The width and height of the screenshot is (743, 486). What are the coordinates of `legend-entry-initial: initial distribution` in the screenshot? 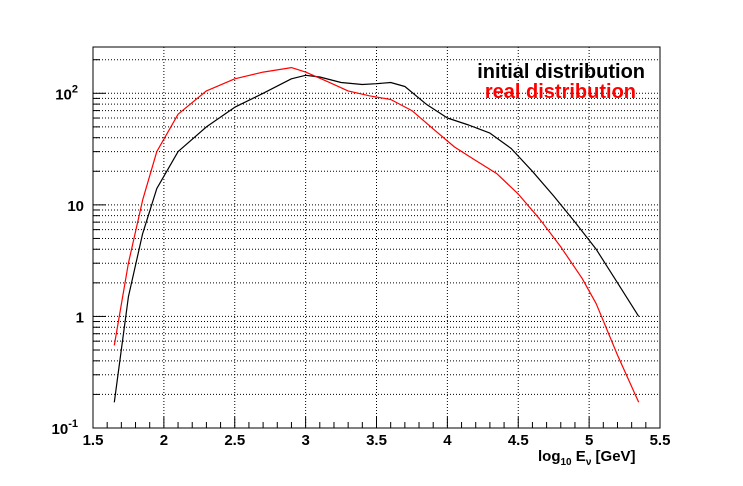 It's located at (561, 72).